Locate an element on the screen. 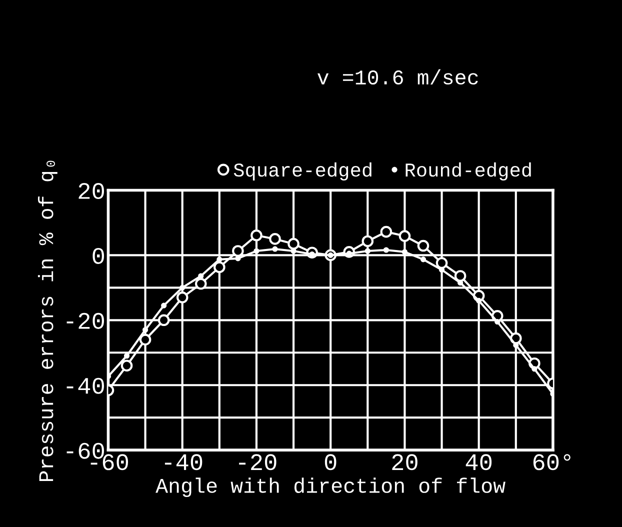 This screenshot has width=622, height=527. legend-label: Round-edged is located at coordinates (468, 171).